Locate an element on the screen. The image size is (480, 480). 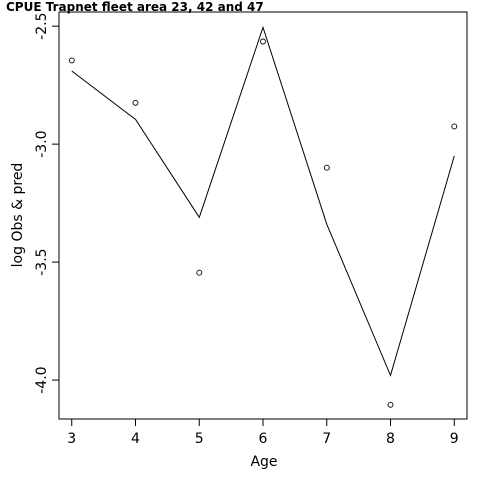
y-tick-label: -3.5 is located at coordinates (42, 261).